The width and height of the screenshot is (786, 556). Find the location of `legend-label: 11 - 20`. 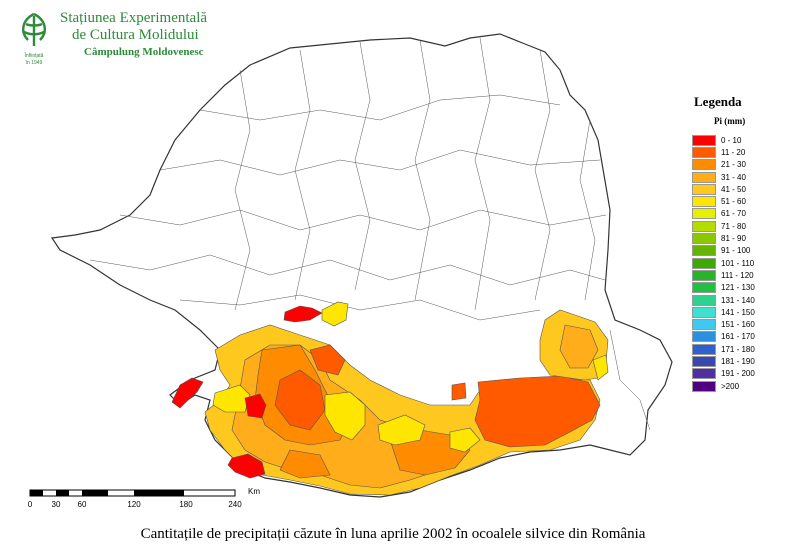

legend-label: 11 - 20 is located at coordinates (733, 152).